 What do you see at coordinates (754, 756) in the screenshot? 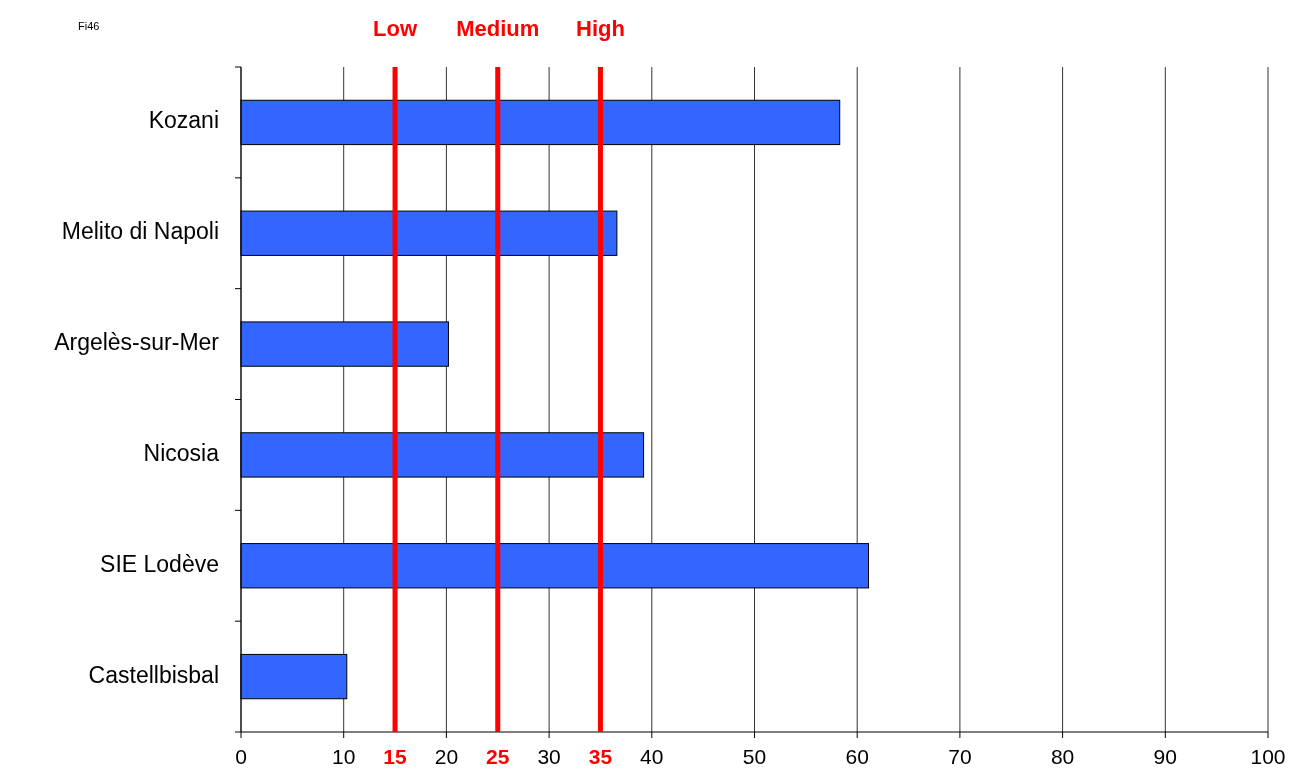
I see `x-tick-label: 50` at bounding box center [754, 756].